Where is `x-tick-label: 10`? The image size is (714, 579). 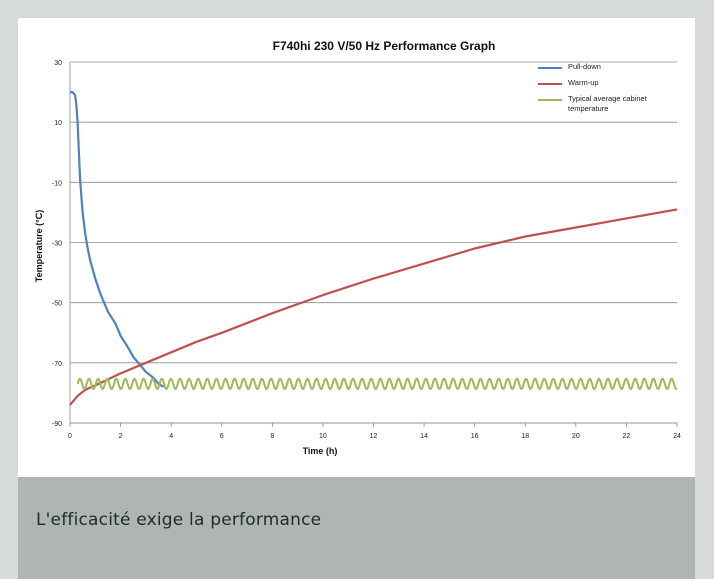
x-tick-label: 10 is located at coordinates (323, 436).